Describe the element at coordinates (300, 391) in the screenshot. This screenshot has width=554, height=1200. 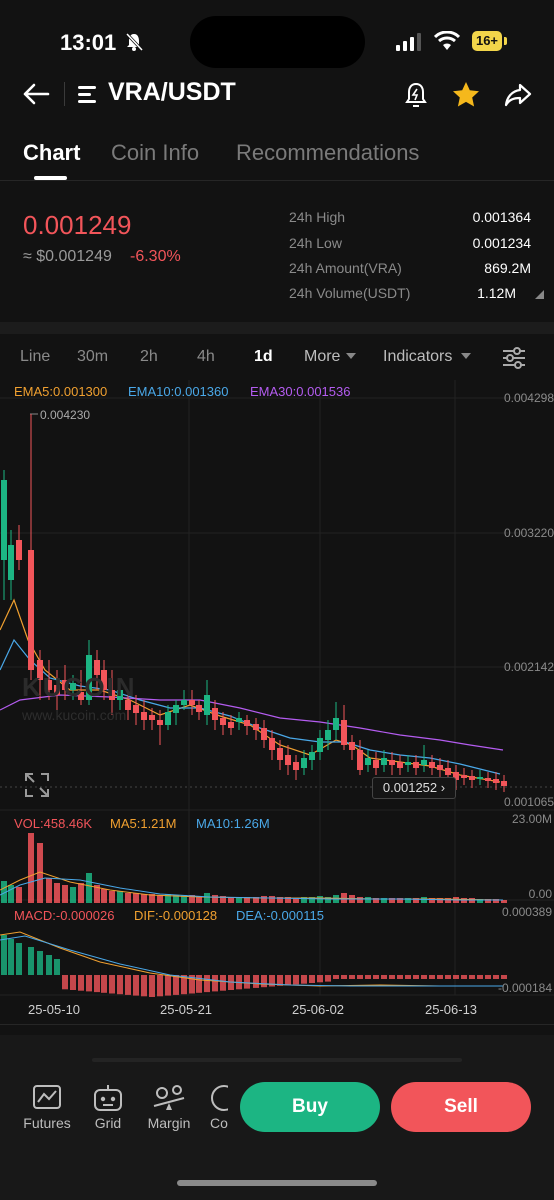
I see `ema30-label: EMA30:0.001536` at that location.